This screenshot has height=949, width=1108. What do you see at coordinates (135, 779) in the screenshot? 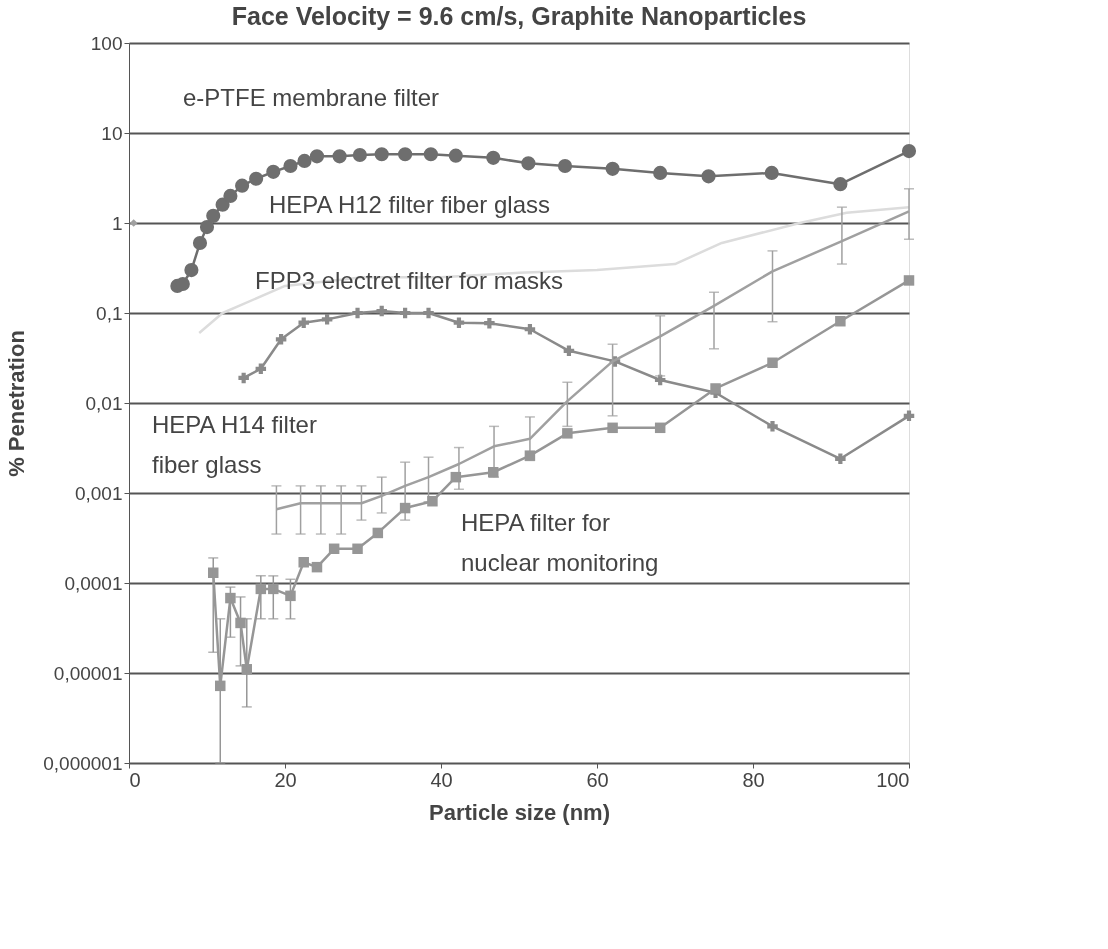
I see `x-tick-label: 0` at bounding box center [135, 779].